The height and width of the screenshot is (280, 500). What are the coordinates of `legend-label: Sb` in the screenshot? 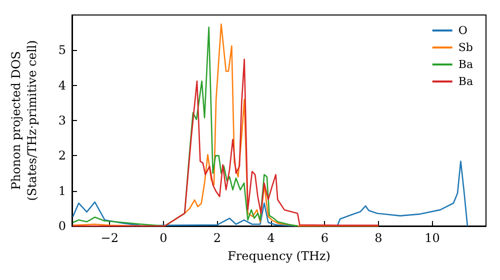 It's located at (465, 47).